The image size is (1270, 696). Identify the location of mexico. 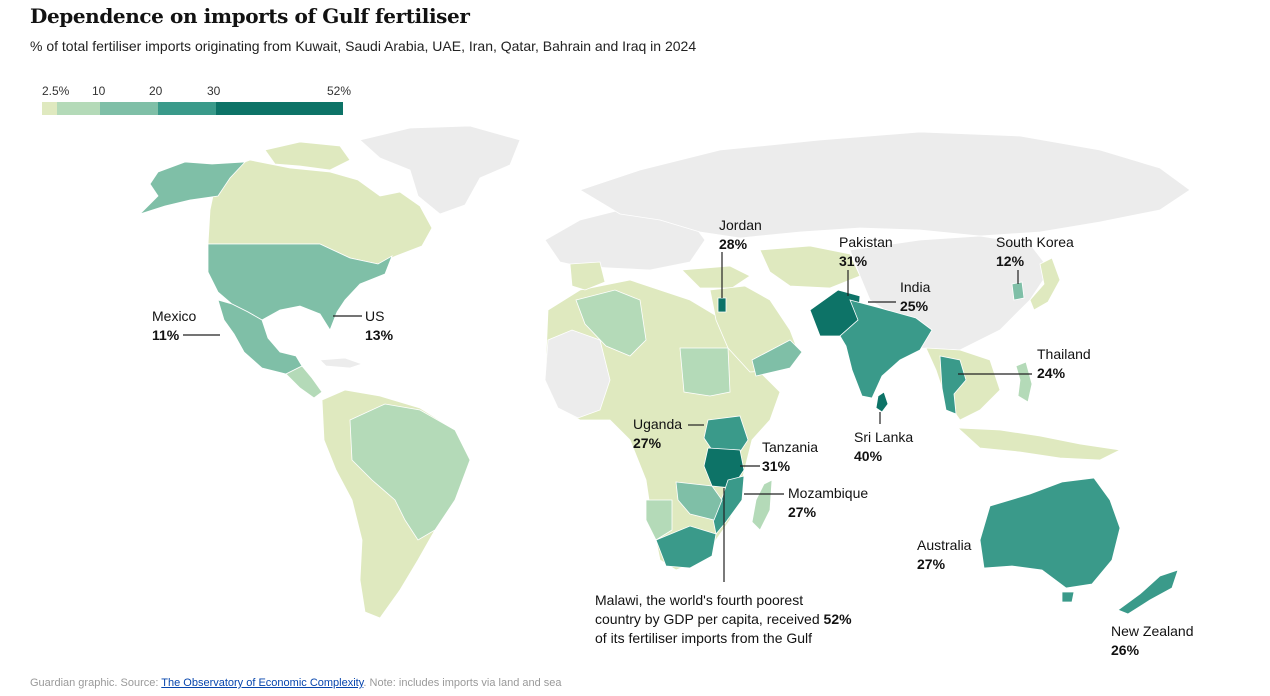
(260, 337).